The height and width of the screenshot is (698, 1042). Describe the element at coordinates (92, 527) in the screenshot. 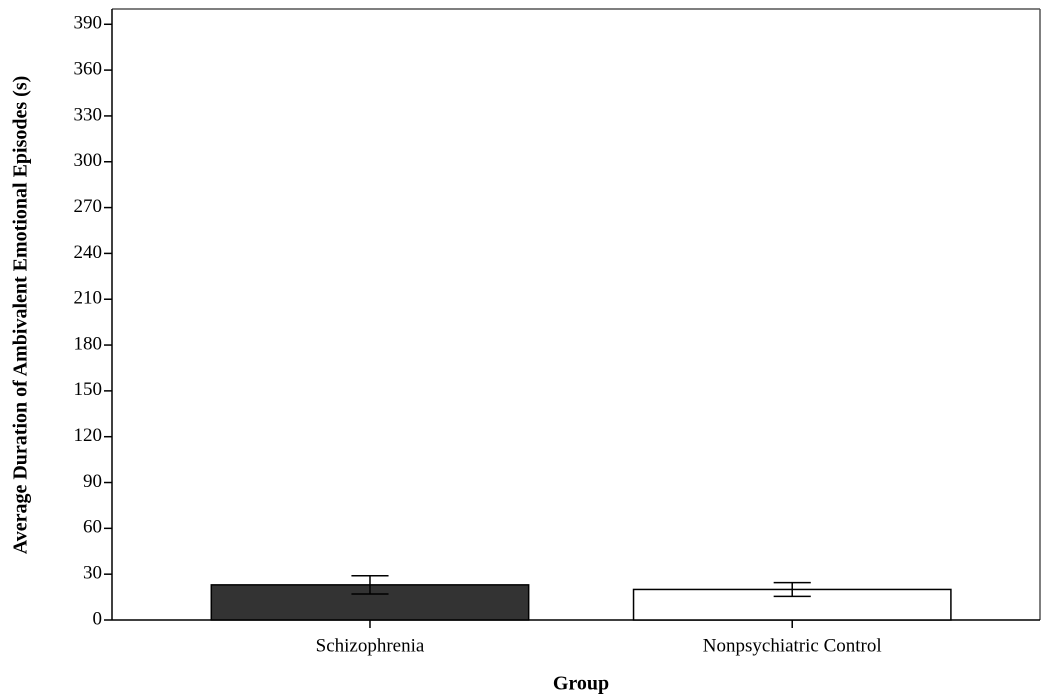

I see `y-tick-label: 60` at that location.